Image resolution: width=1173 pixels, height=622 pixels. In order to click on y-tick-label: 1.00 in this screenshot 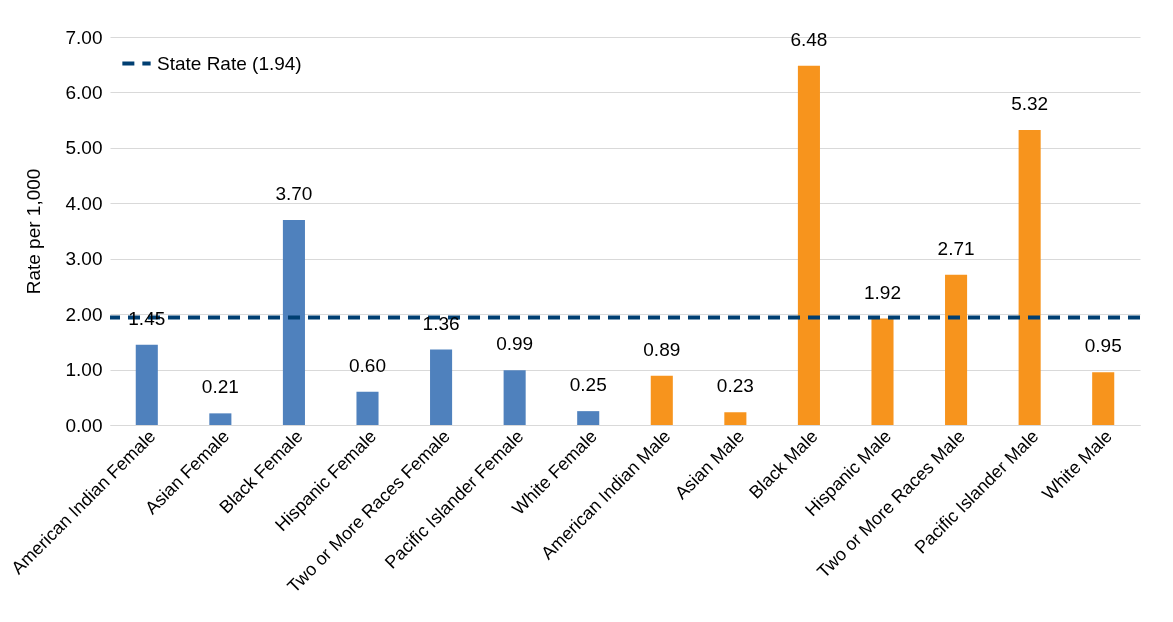, I will do `click(84, 370)`.